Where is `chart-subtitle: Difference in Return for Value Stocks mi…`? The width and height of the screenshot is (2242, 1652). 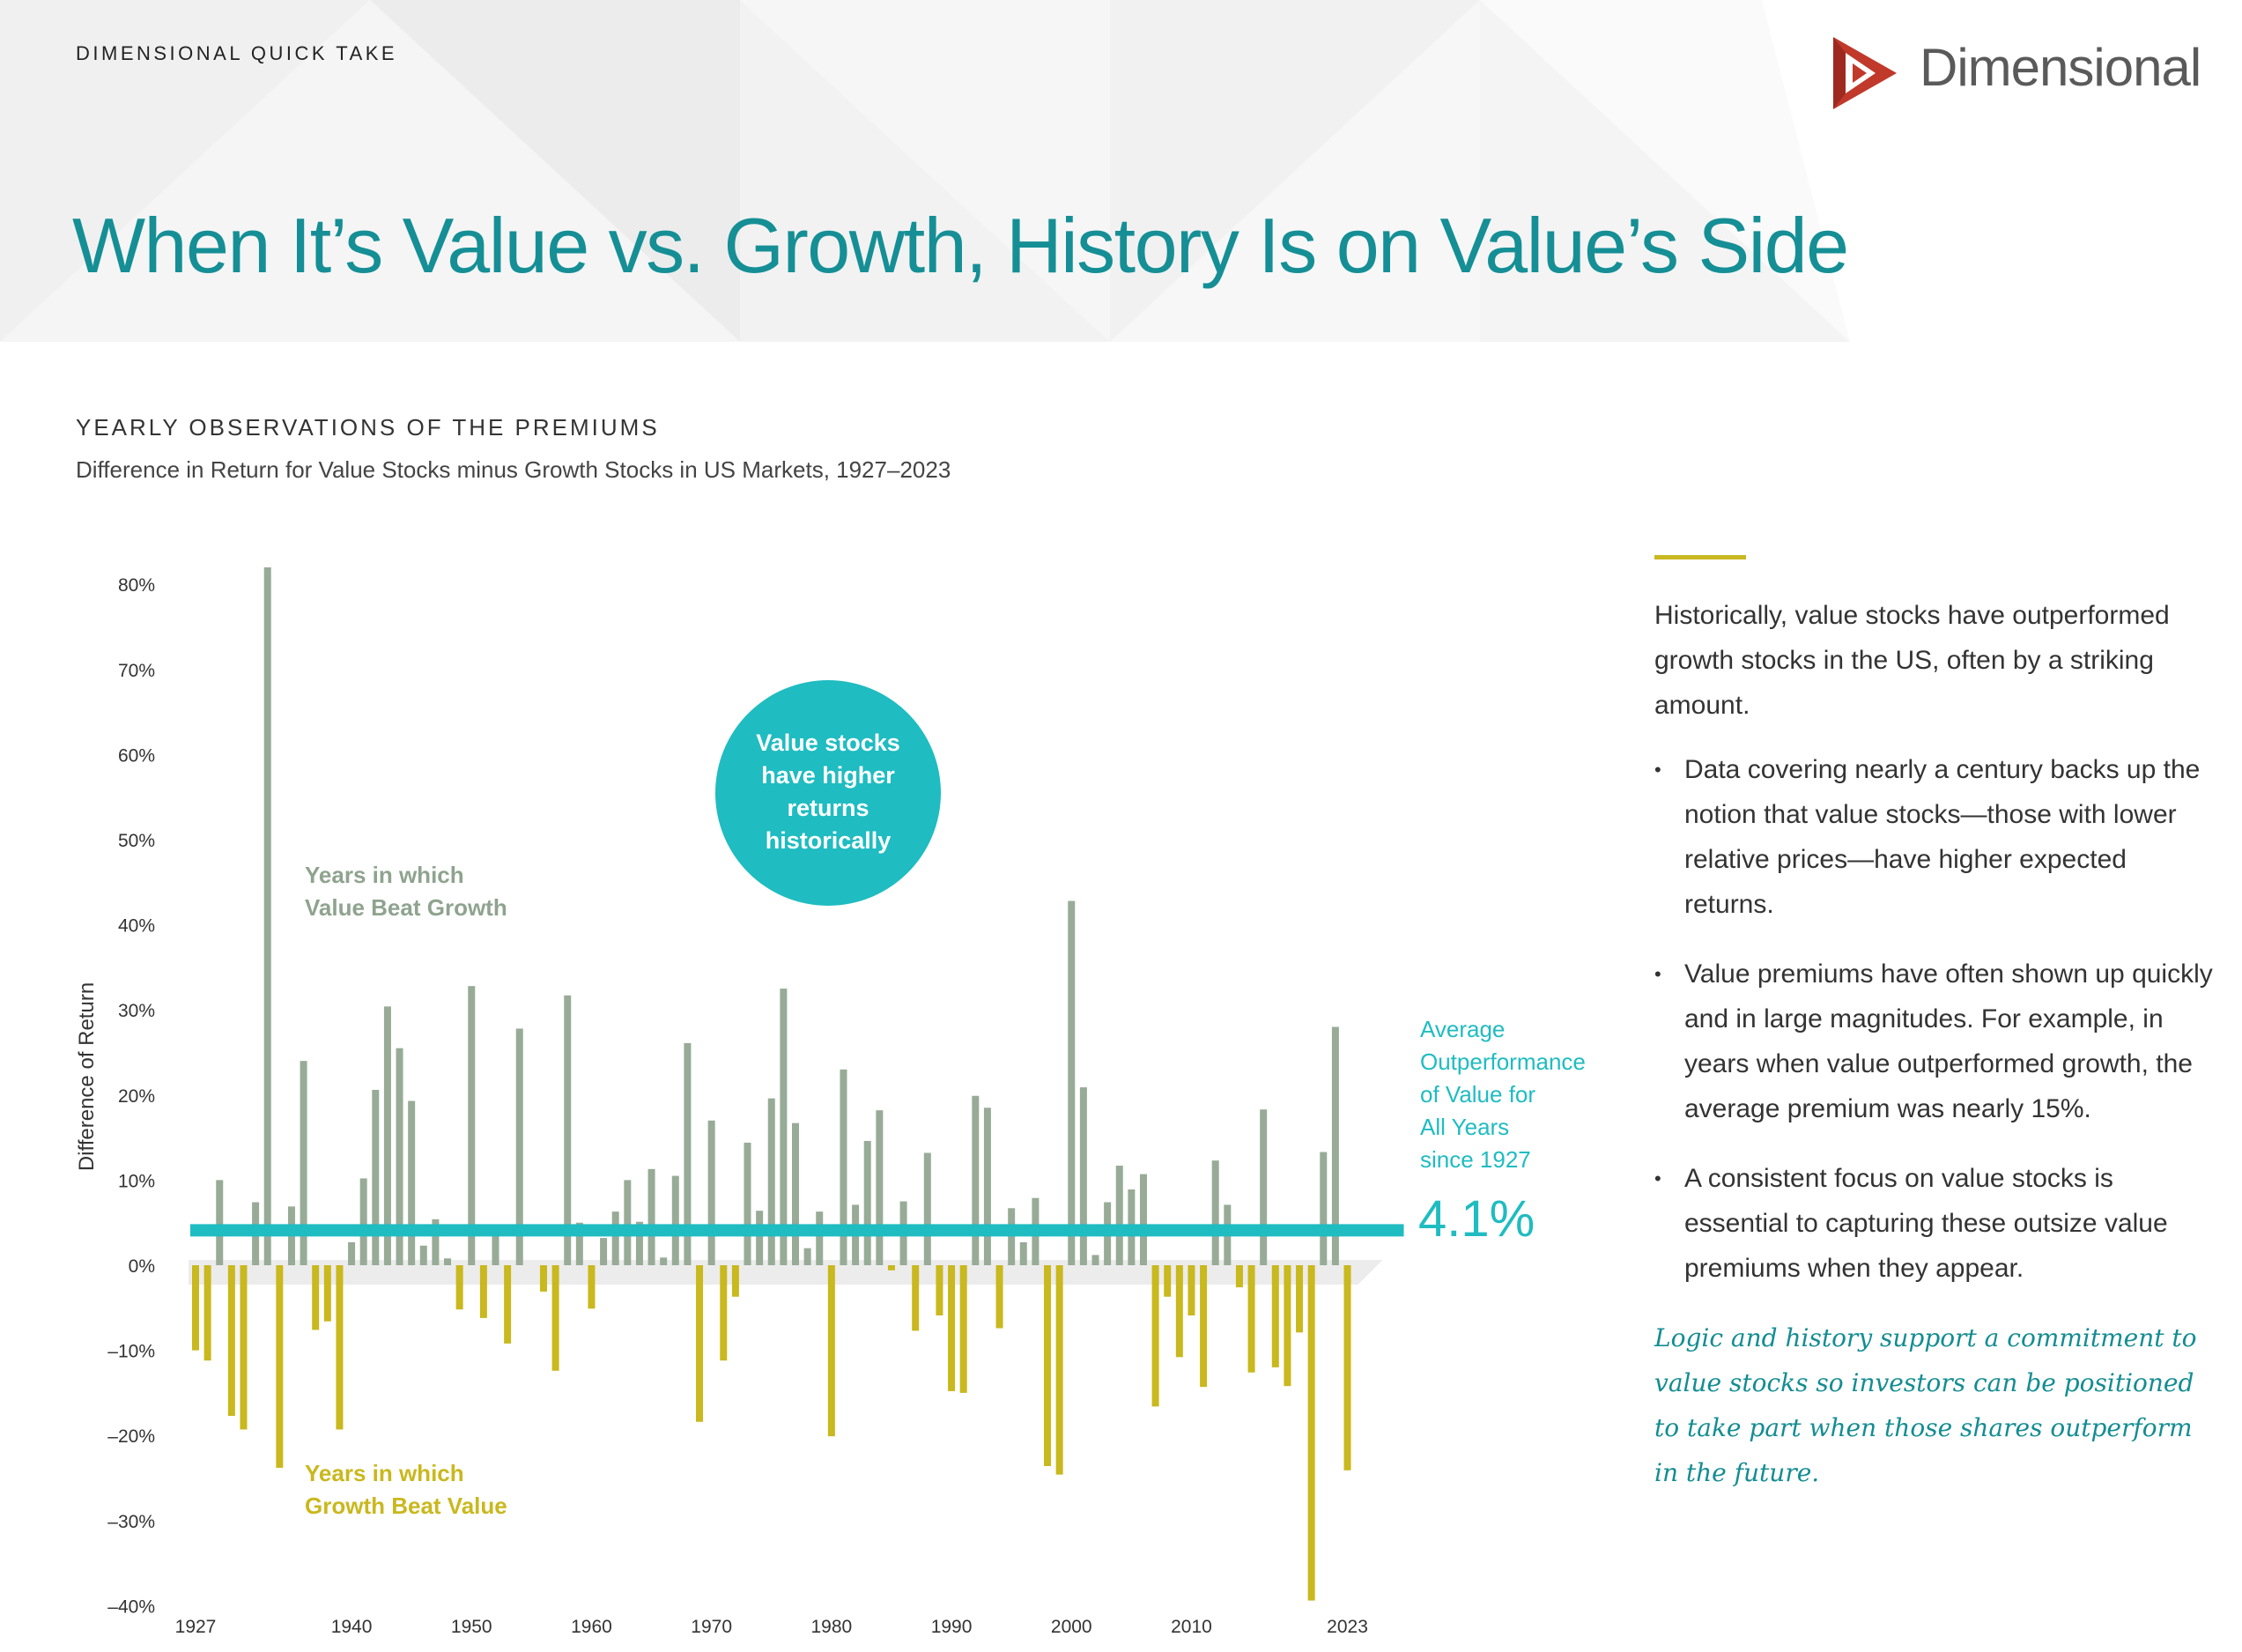 chart-subtitle: Difference in Return for Value Stocks mi… is located at coordinates (513, 469).